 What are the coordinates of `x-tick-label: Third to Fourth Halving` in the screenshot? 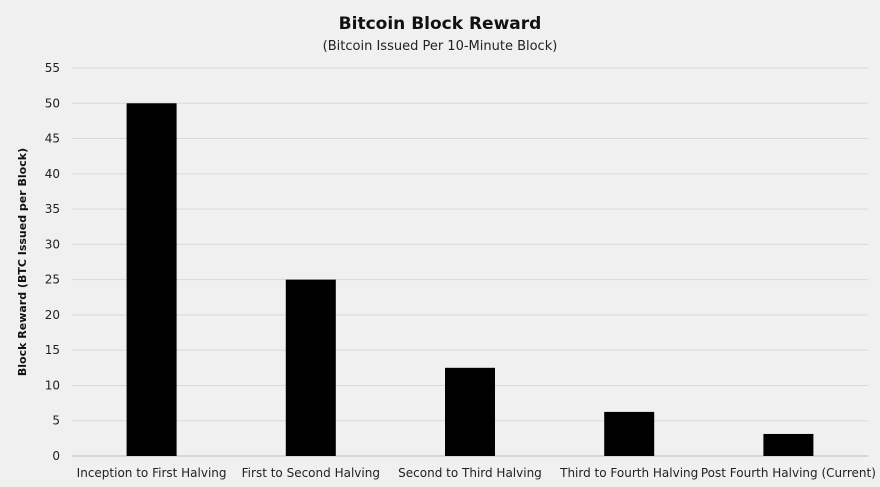 It's located at (628, 473).